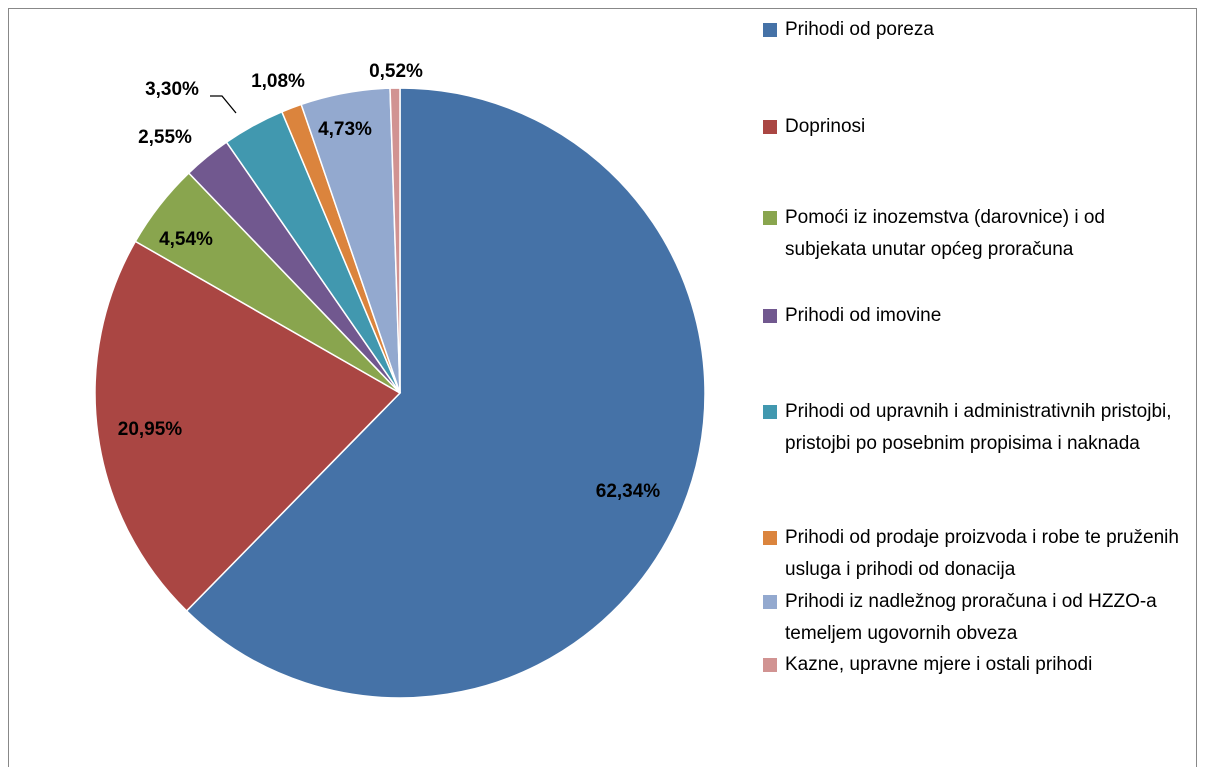 This screenshot has height=767, width=1205. Describe the element at coordinates (939, 664) in the screenshot. I see `legend-label: Kazne, upravne mjere i ostali prihodi` at that location.